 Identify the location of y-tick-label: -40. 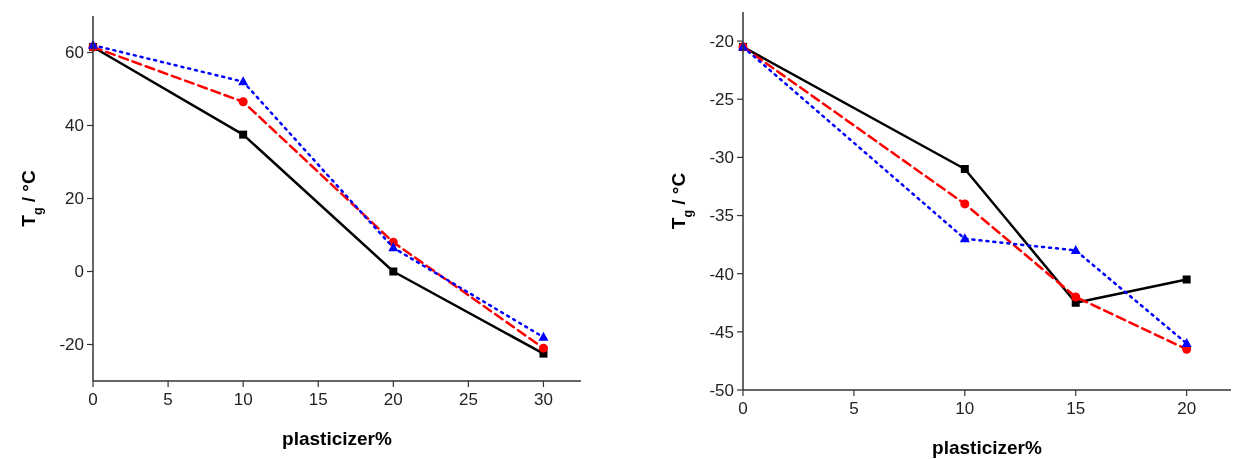
(721, 274).